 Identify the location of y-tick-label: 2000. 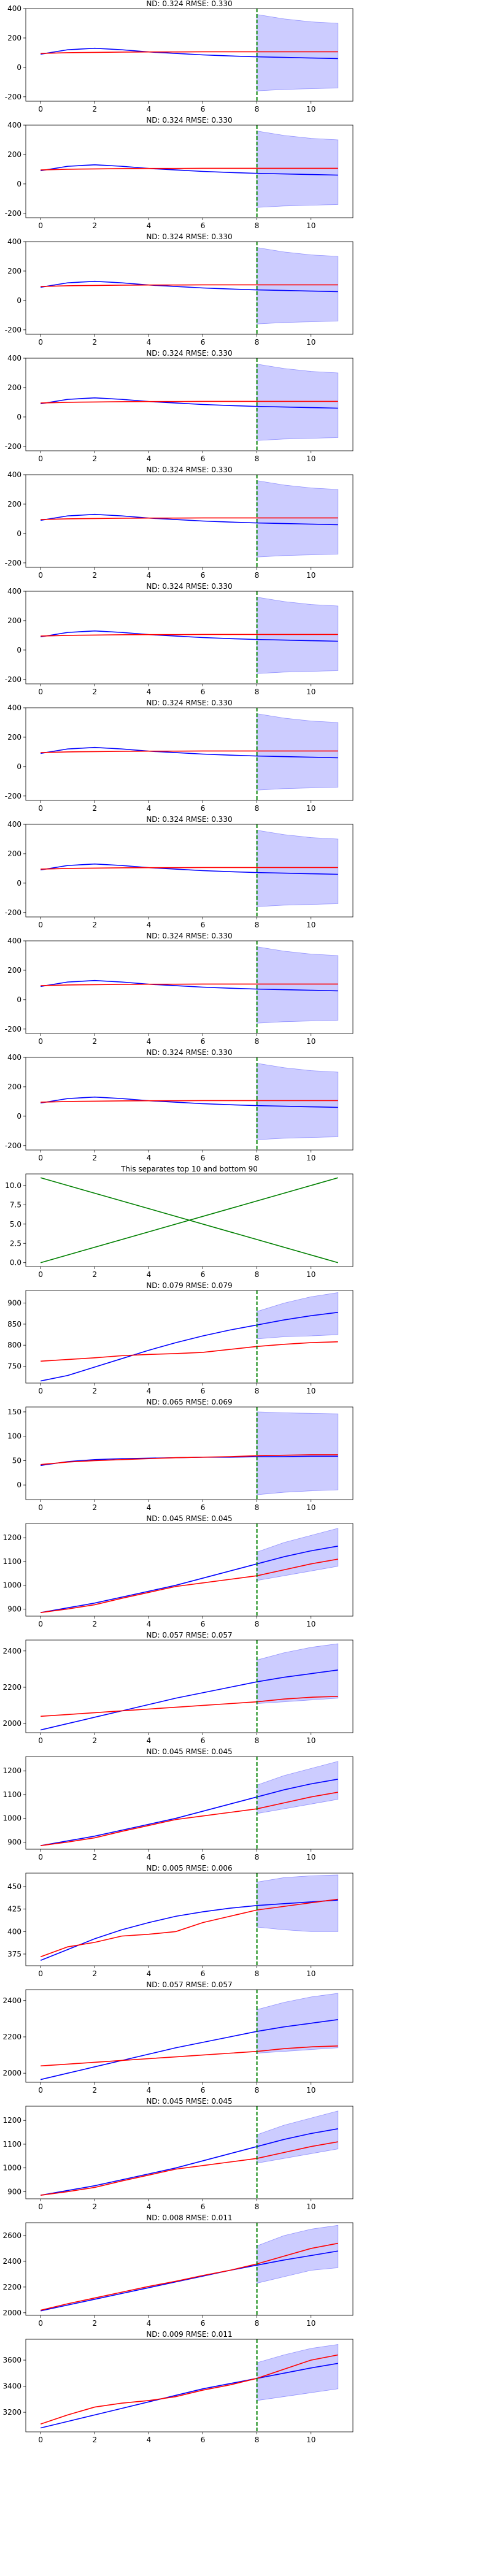
(11, 1723).